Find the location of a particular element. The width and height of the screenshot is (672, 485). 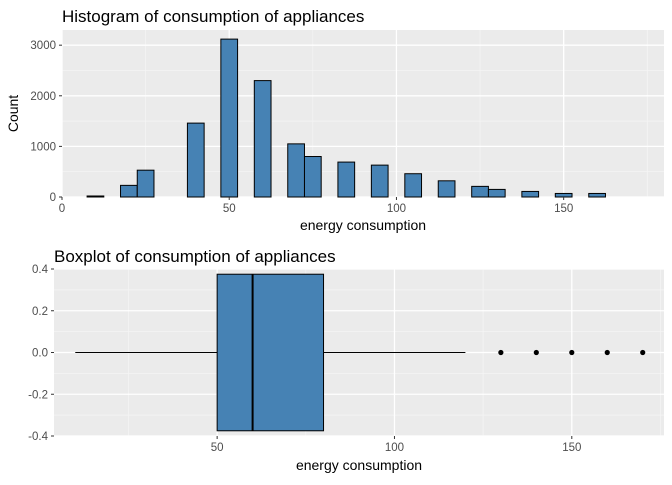

boxplot-x-ticks: 50 100 150 is located at coordinates (396, 445).